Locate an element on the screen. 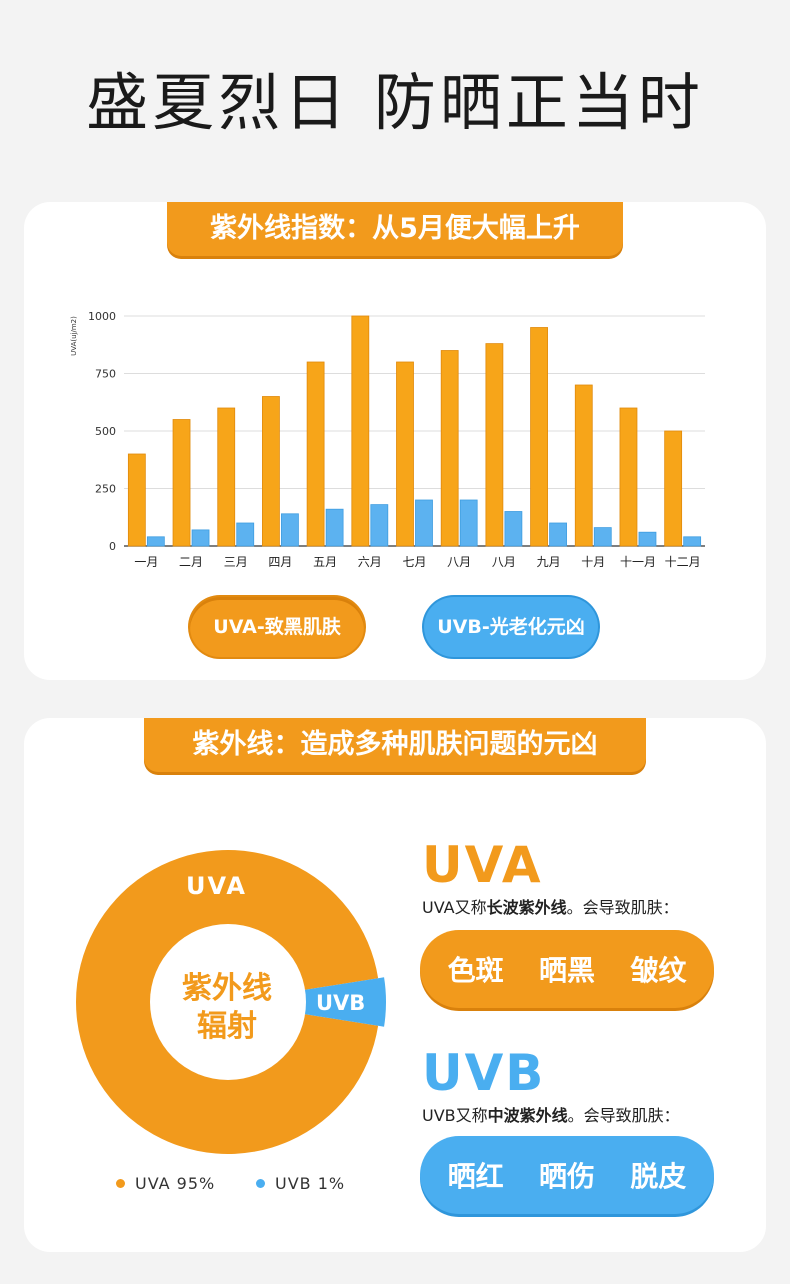 Image resolution: width=790 pixels, height=1284 pixels. y-axis-label: UVA(uj/m2) is located at coordinates (74, 336).